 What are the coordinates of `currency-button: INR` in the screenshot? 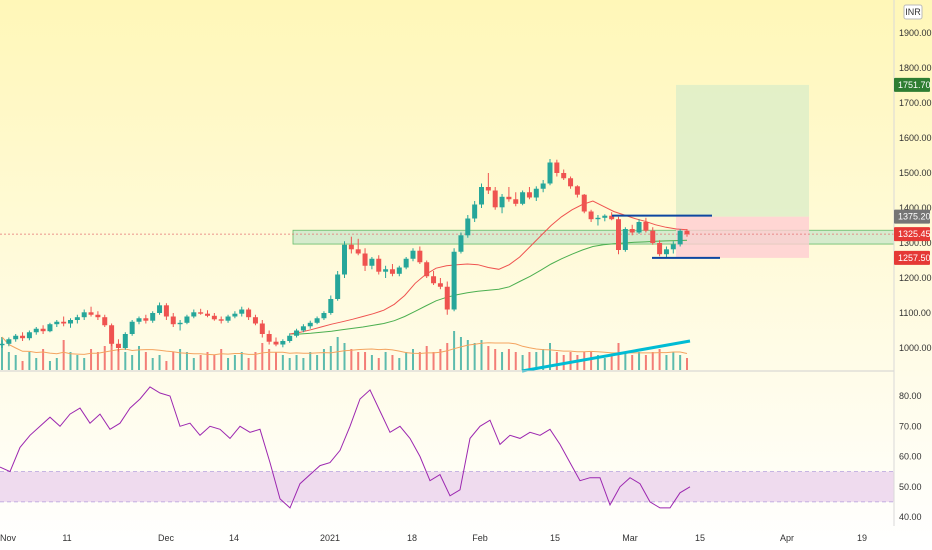 It's located at (913, 12).